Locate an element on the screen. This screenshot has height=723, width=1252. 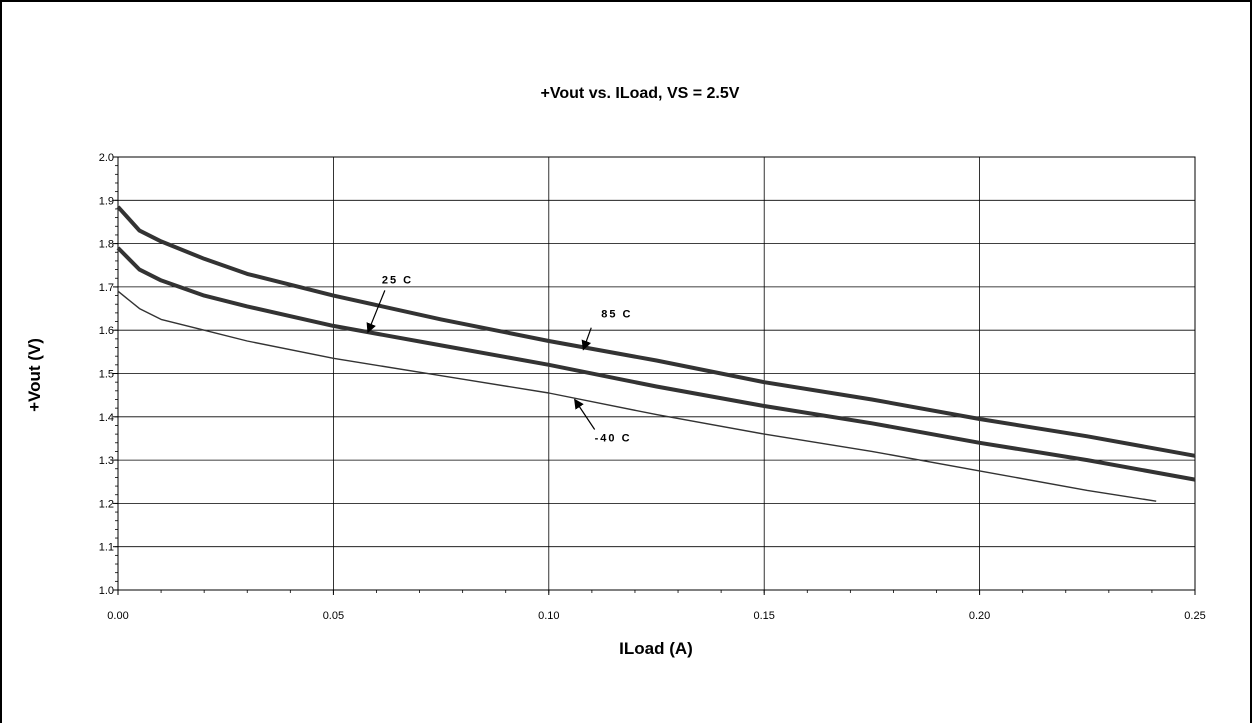
x-tick-label: 0.15 is located at coordinates (763, 616).